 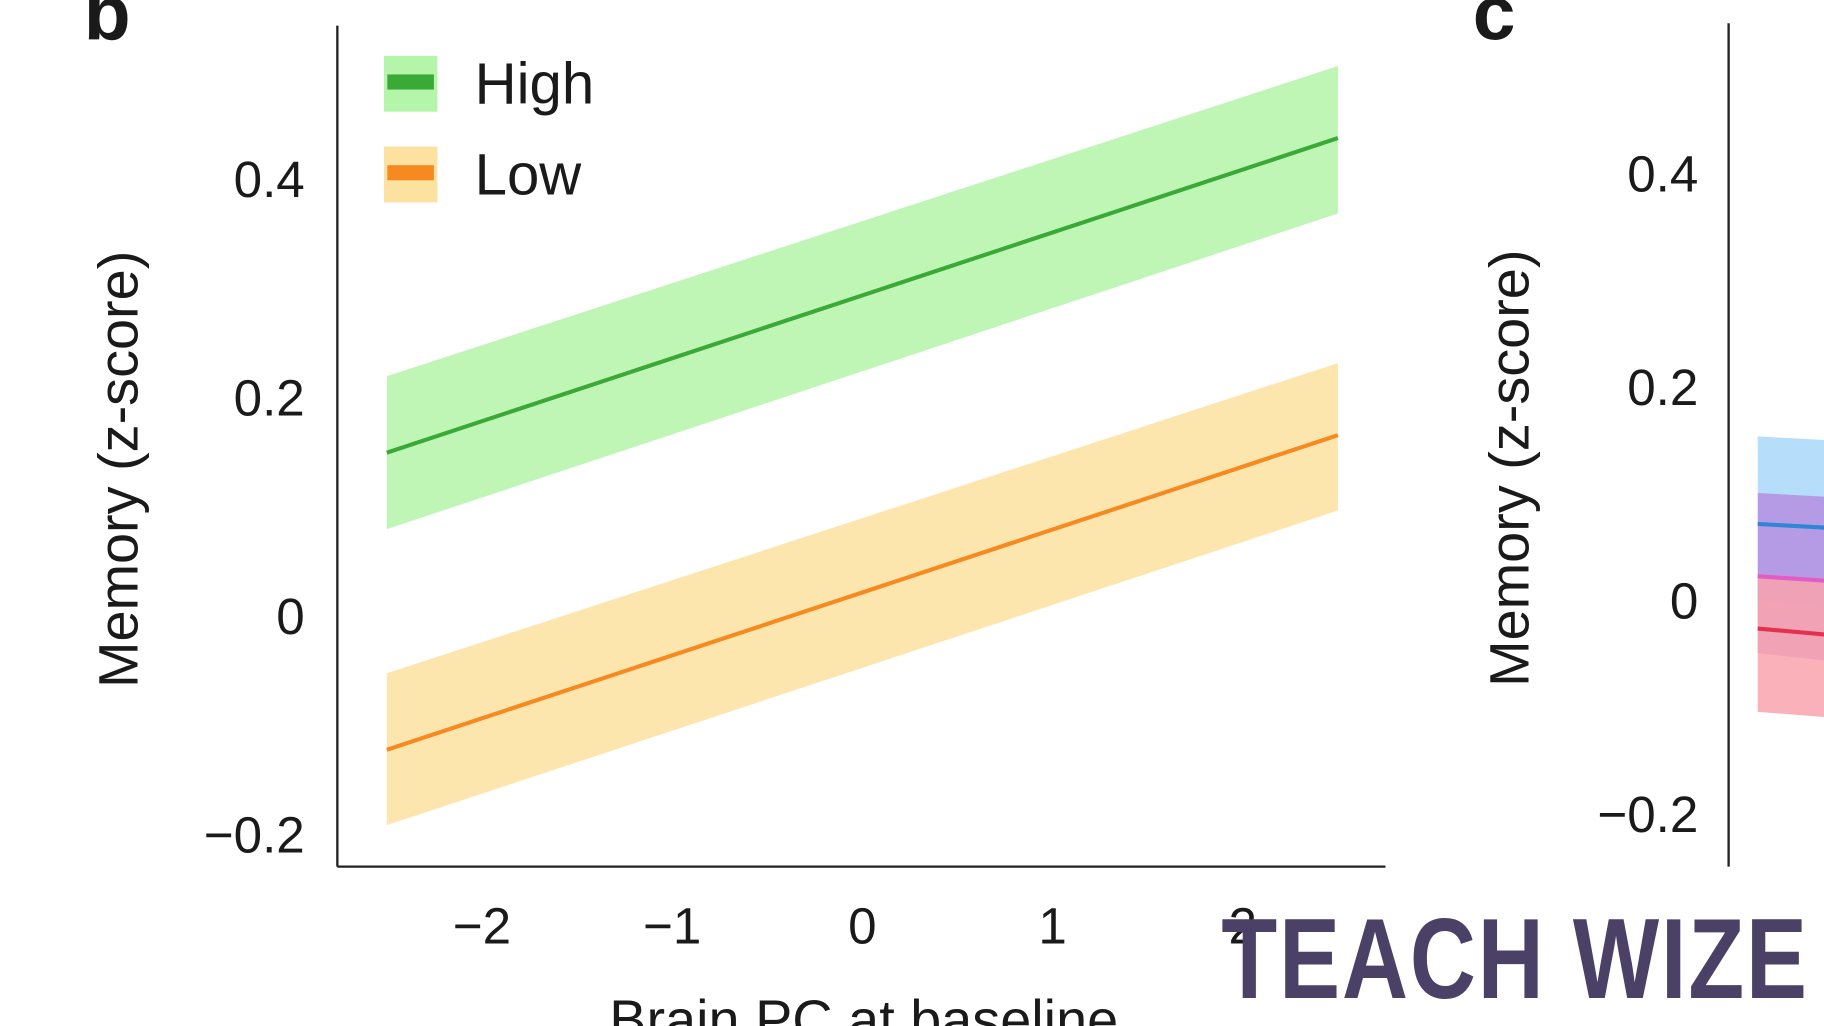 What do you see at coordinates (1243, 925) in the screenshot?
I see `x-tick-label: 2` at bounding box center [1243, 925].